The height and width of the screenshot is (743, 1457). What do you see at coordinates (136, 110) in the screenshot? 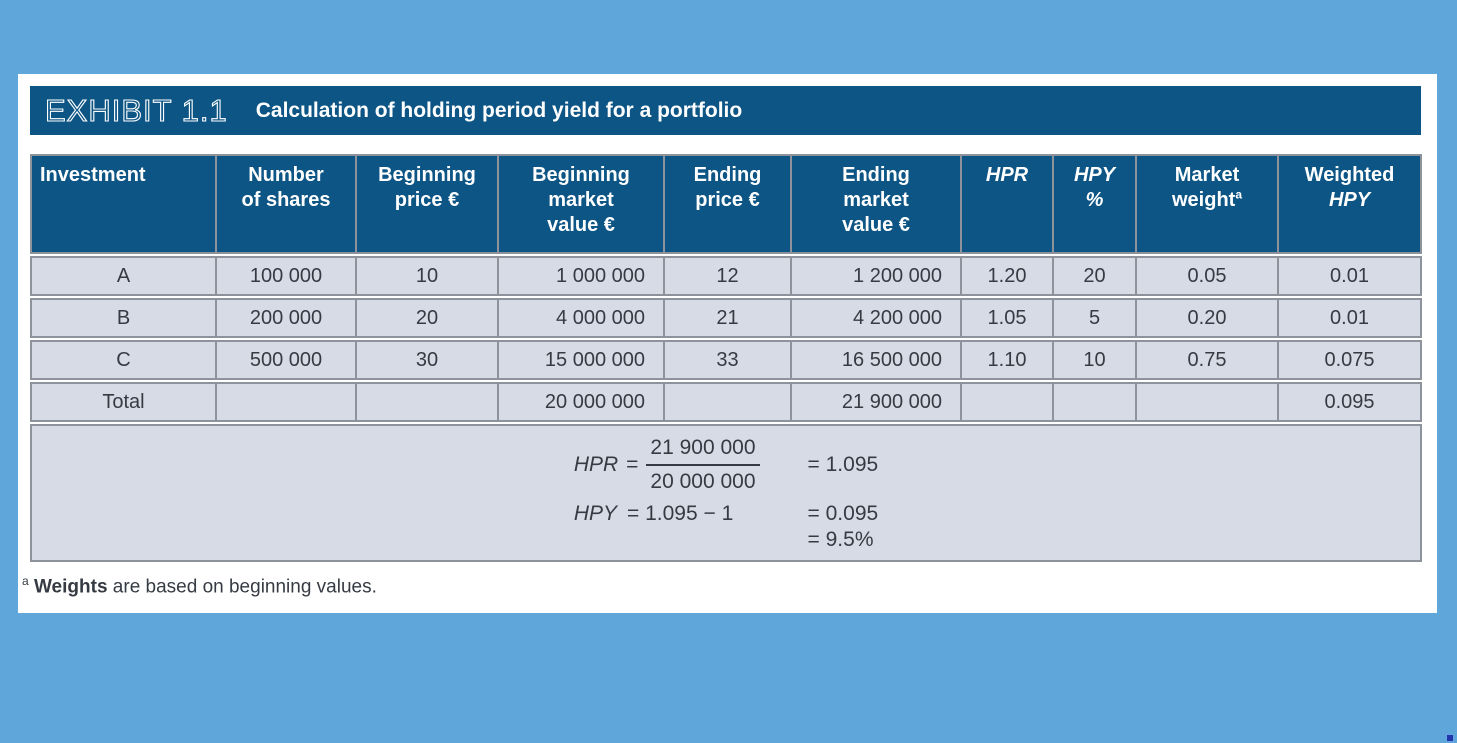
I see `exhibit-number: EXHIBIT 1.1` at bounding box center [136, 110].